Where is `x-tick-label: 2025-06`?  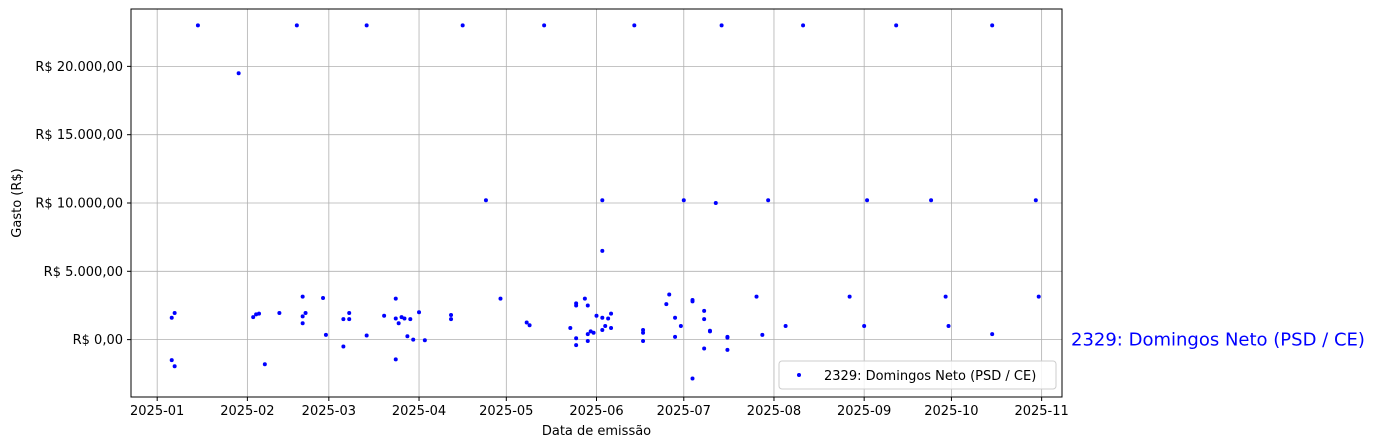
x-tick-label: 2025-06 is located at coordinates (596, 411).